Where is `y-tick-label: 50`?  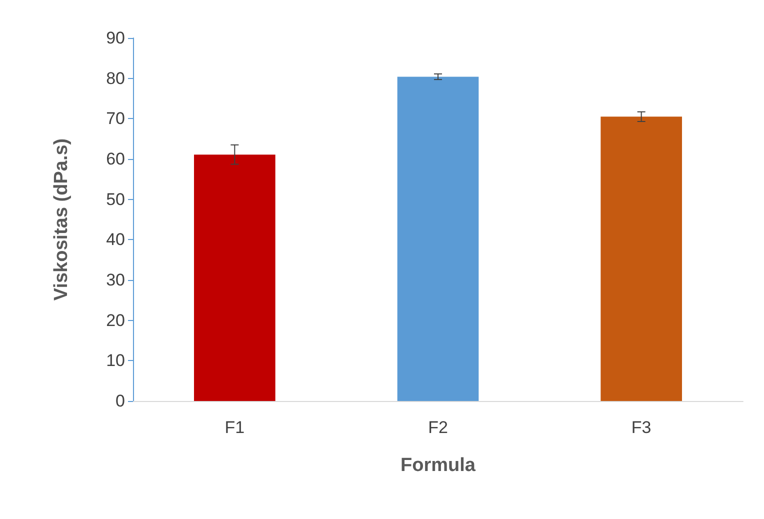
y-tick-label: 50 is located at coordinates (115, 199).